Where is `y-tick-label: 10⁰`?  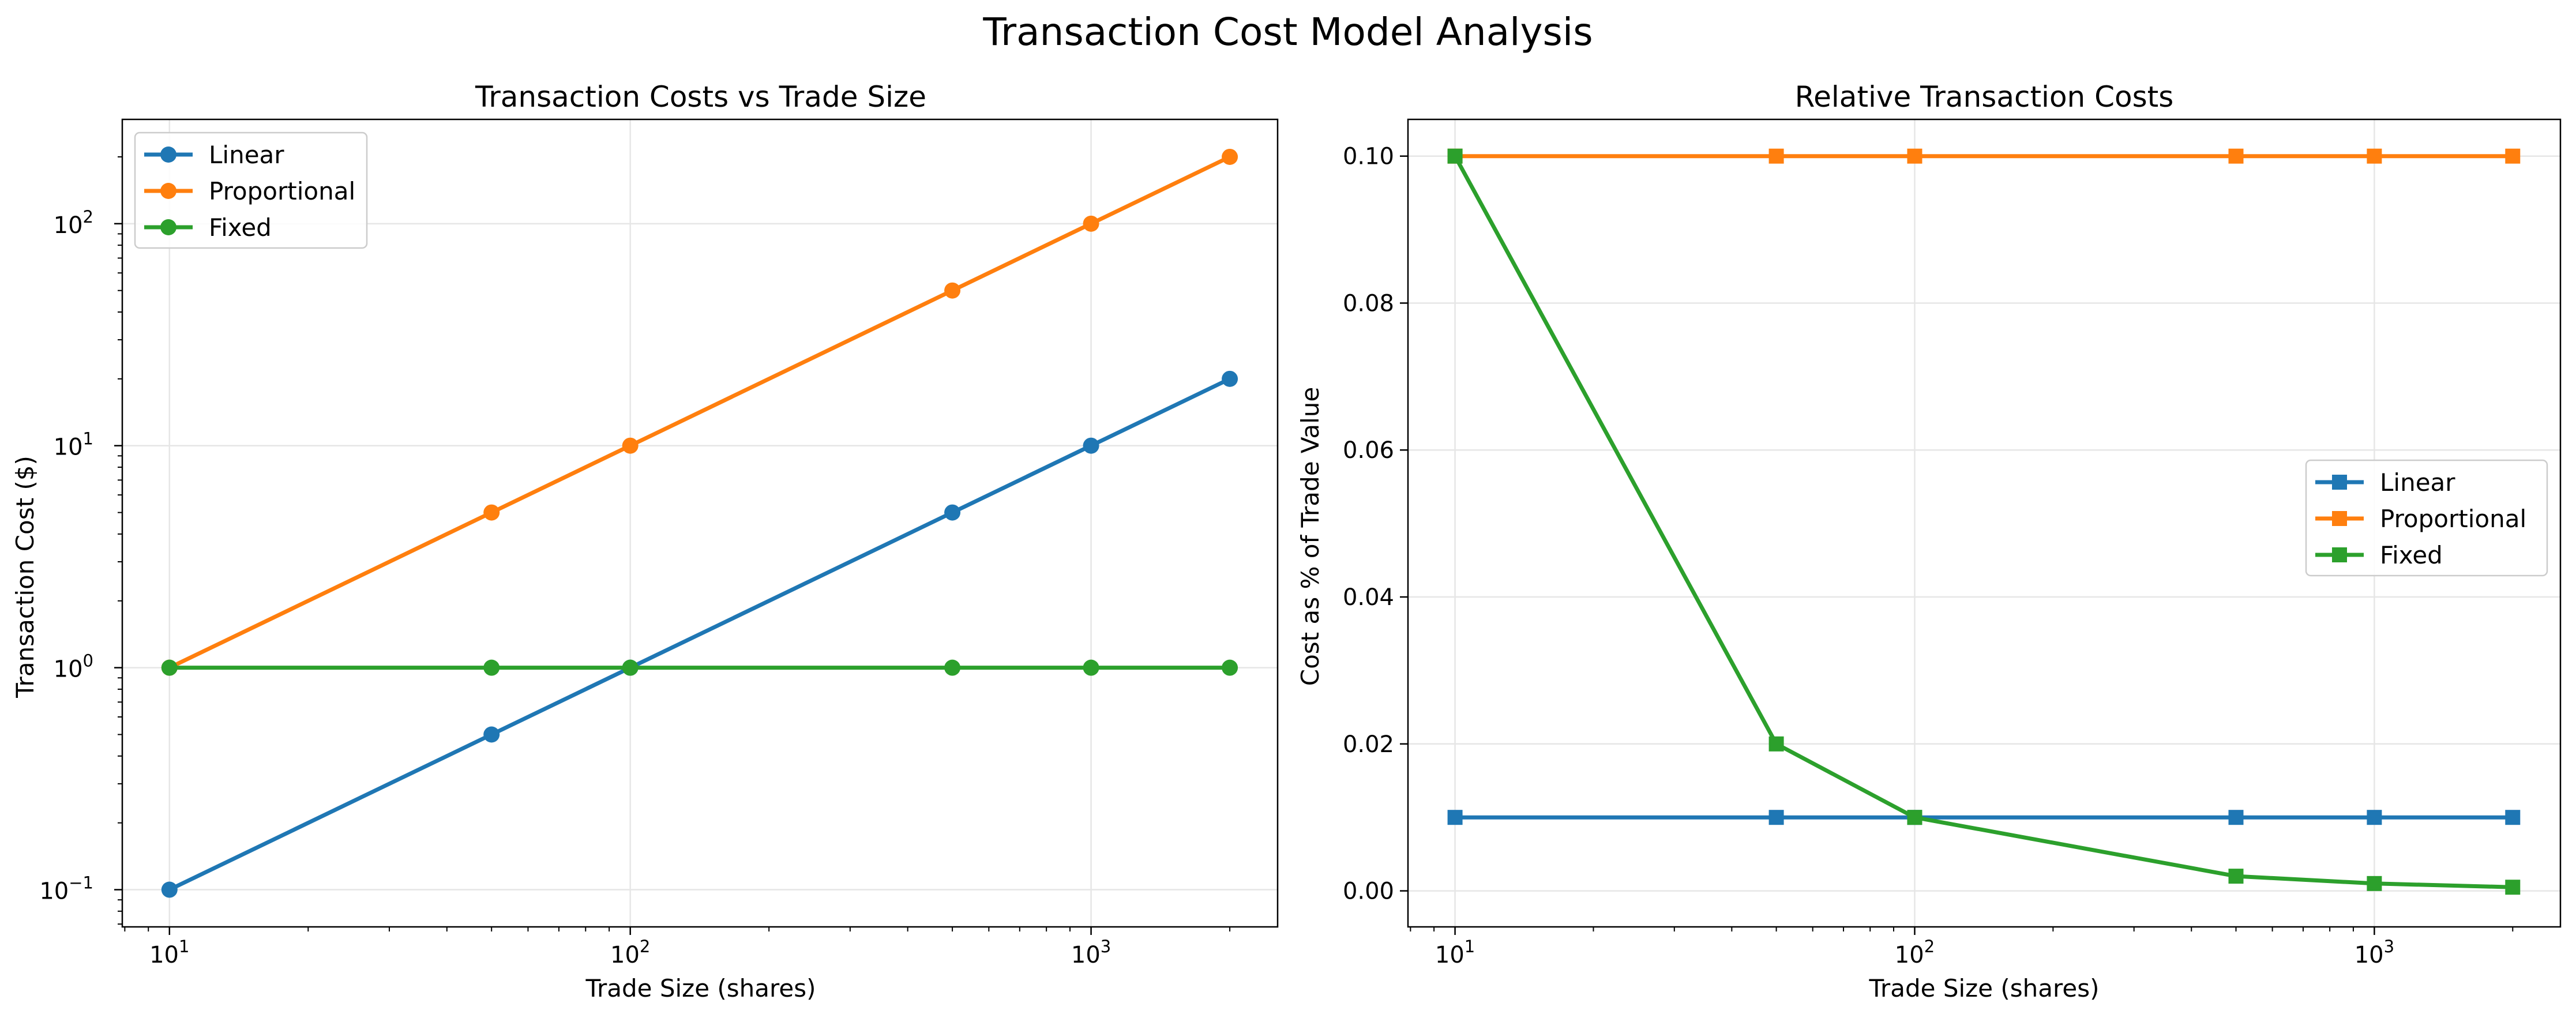
y-tick-label: 10⁰ is located at coordinates (73, 667).